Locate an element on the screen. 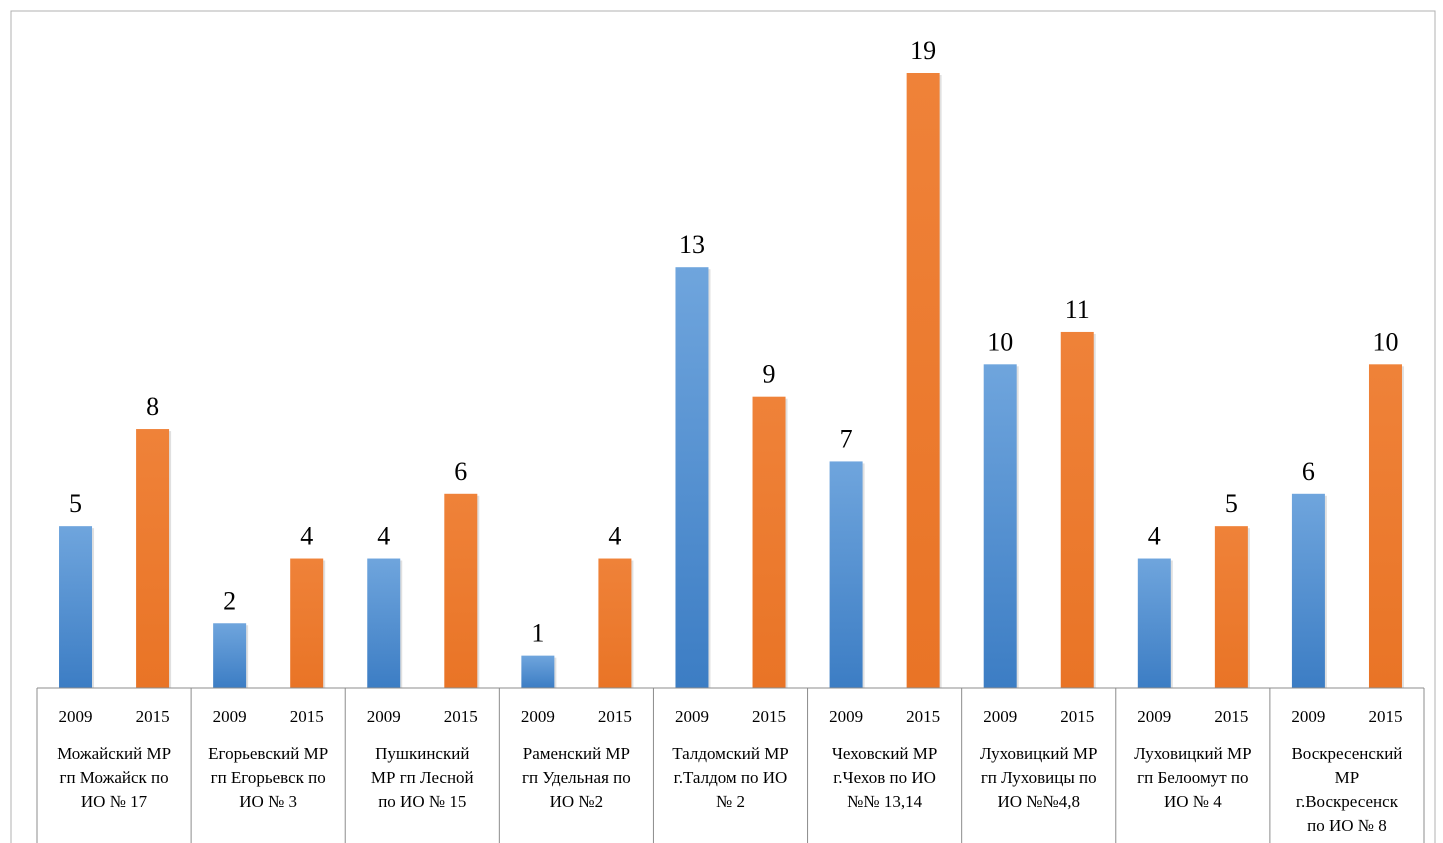 The height and width of the screenshot is (843, 1443). category-label-4: ИО №2 is located at coordinates (577, 801).